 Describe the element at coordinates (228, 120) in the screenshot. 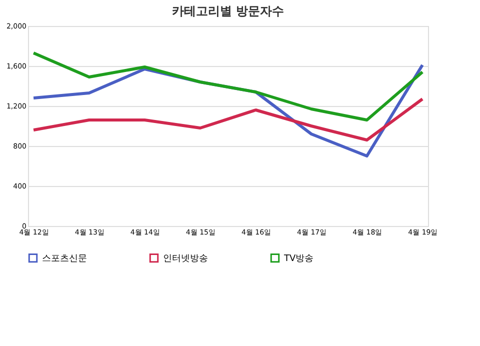

I see `line-series` at that location.